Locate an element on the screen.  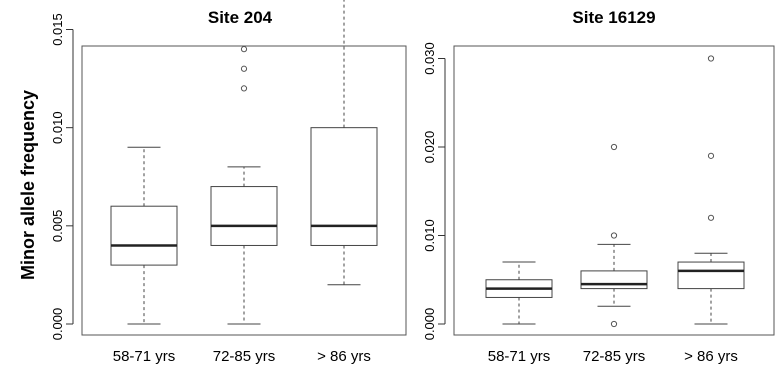
y-tick-label: 0.030 is located at coordinates (429, 58).